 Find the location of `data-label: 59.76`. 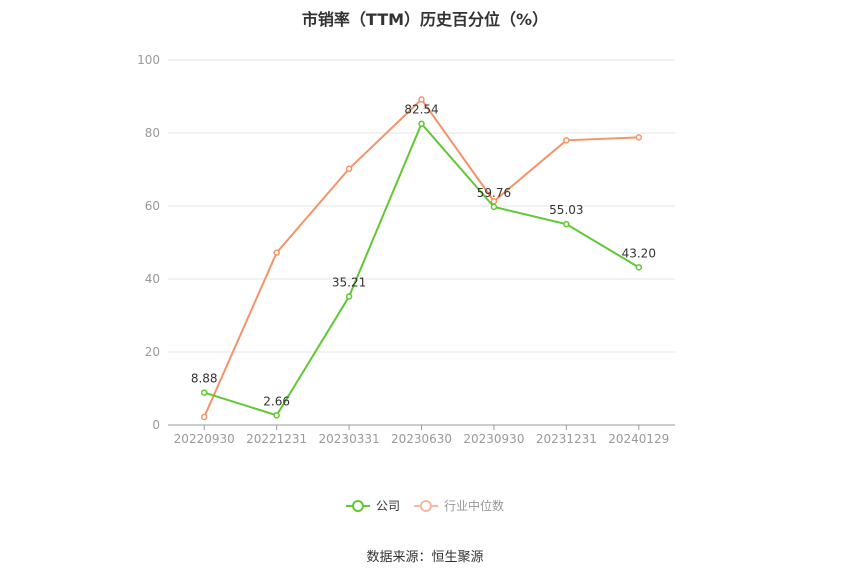

data-label: 59.76 is located at coordinates (494, 193).